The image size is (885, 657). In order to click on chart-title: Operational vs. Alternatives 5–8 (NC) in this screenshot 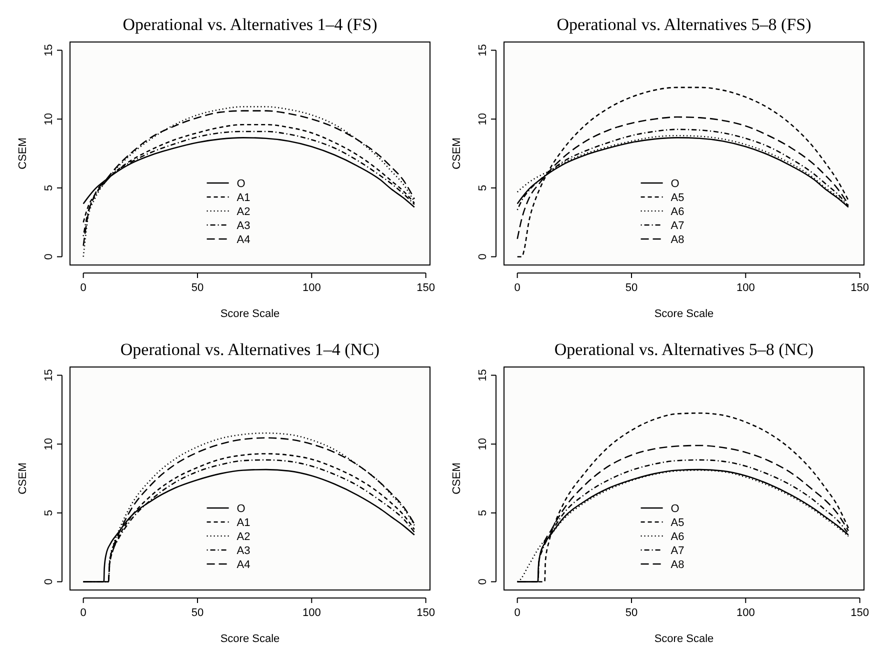, I will do `click(684, 349)`.